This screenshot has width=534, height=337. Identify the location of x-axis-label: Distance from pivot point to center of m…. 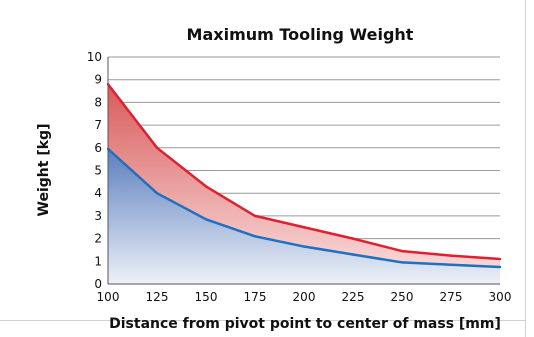
(305, 324).